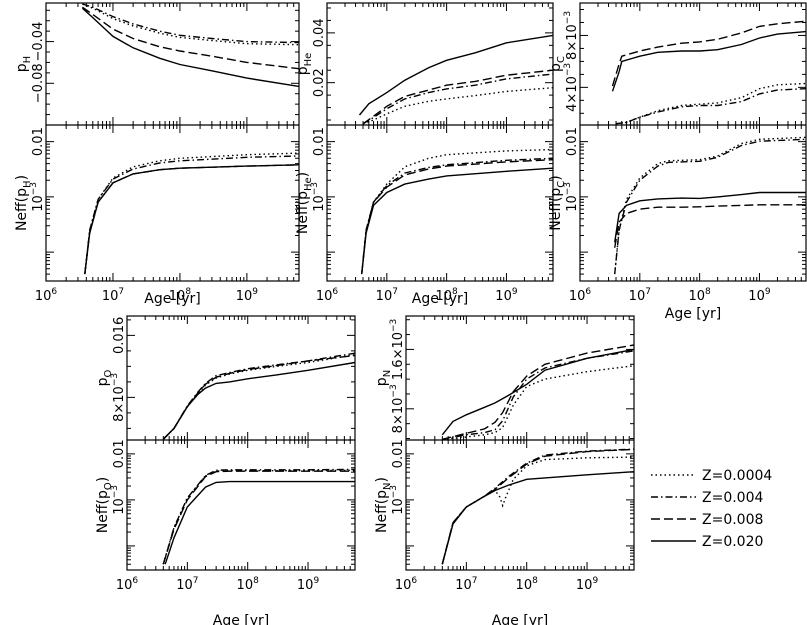 The width and height of the screenshot is (807, 625). I want to click on bottom-panel: 10−3 0.01 Neff(pC), so click(677, 203).